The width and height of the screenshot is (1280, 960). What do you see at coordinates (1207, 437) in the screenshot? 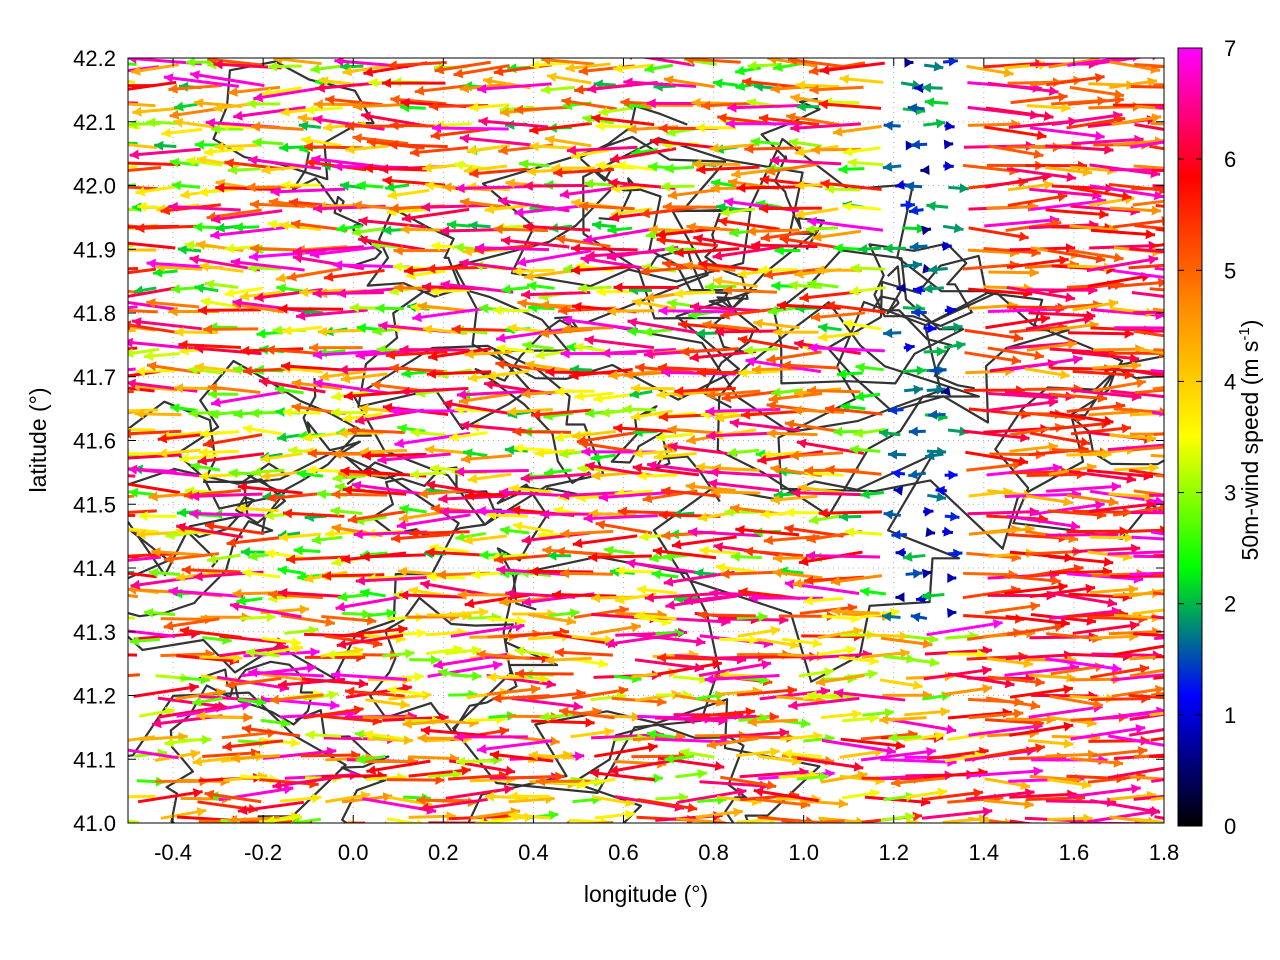
I see `colorbar-ticks: 0 1 2 3 4 5 6 7` at bounding box center [1207, 437].